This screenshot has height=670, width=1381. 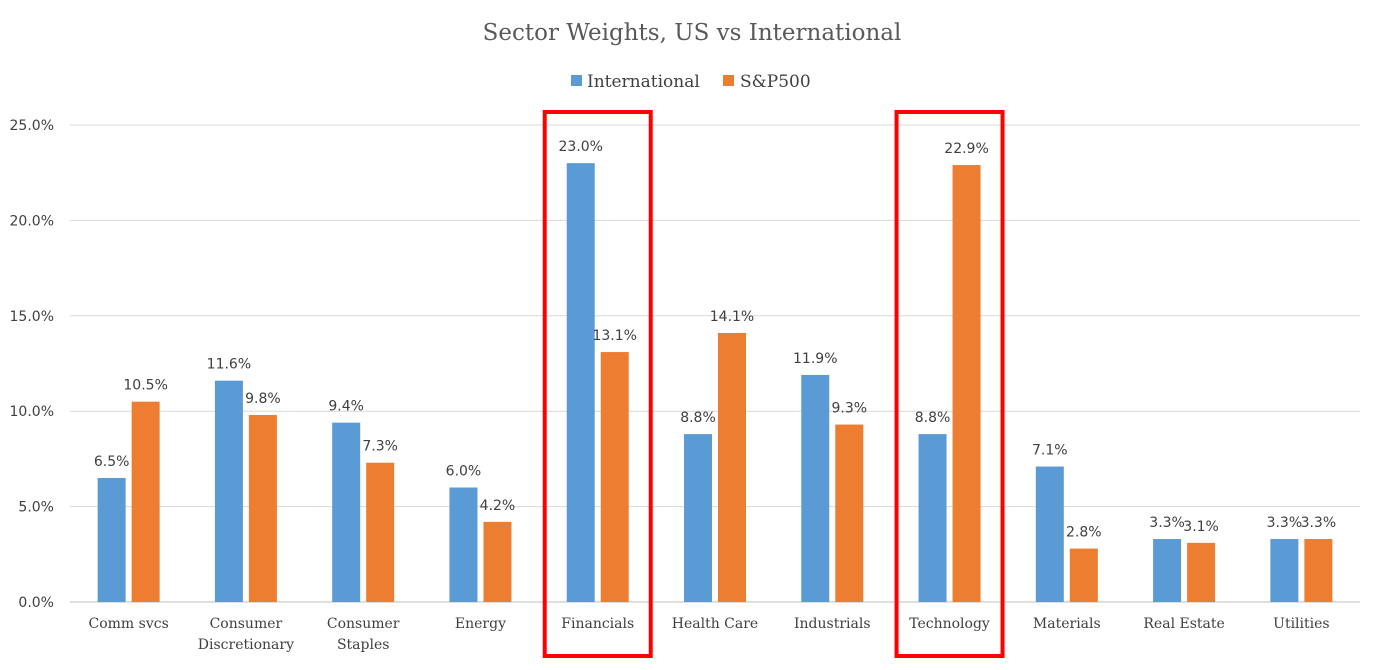 What do you see at coordinates (480, 624) in the screenshot?
I see `x-tick-label: Energy` at bounding box center [480, 624].